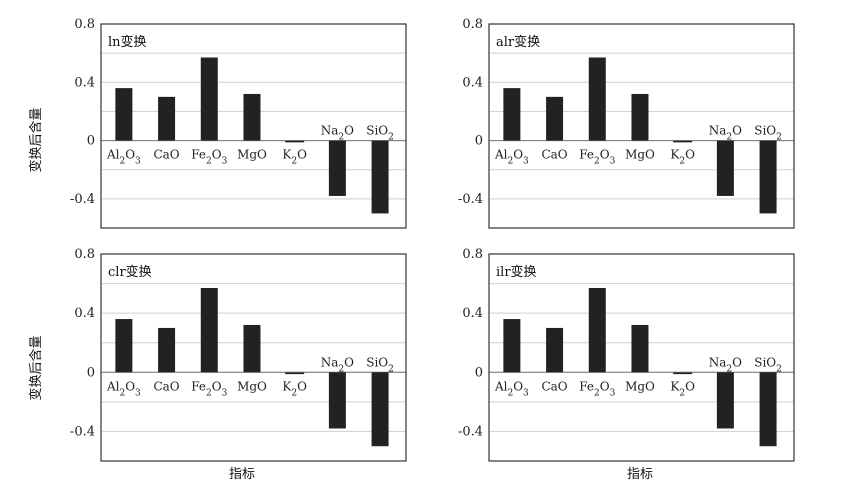  Describe the element at coordinates (242, 474) in the screenshot. I see `x-axis-label-left: 指标` at that location.